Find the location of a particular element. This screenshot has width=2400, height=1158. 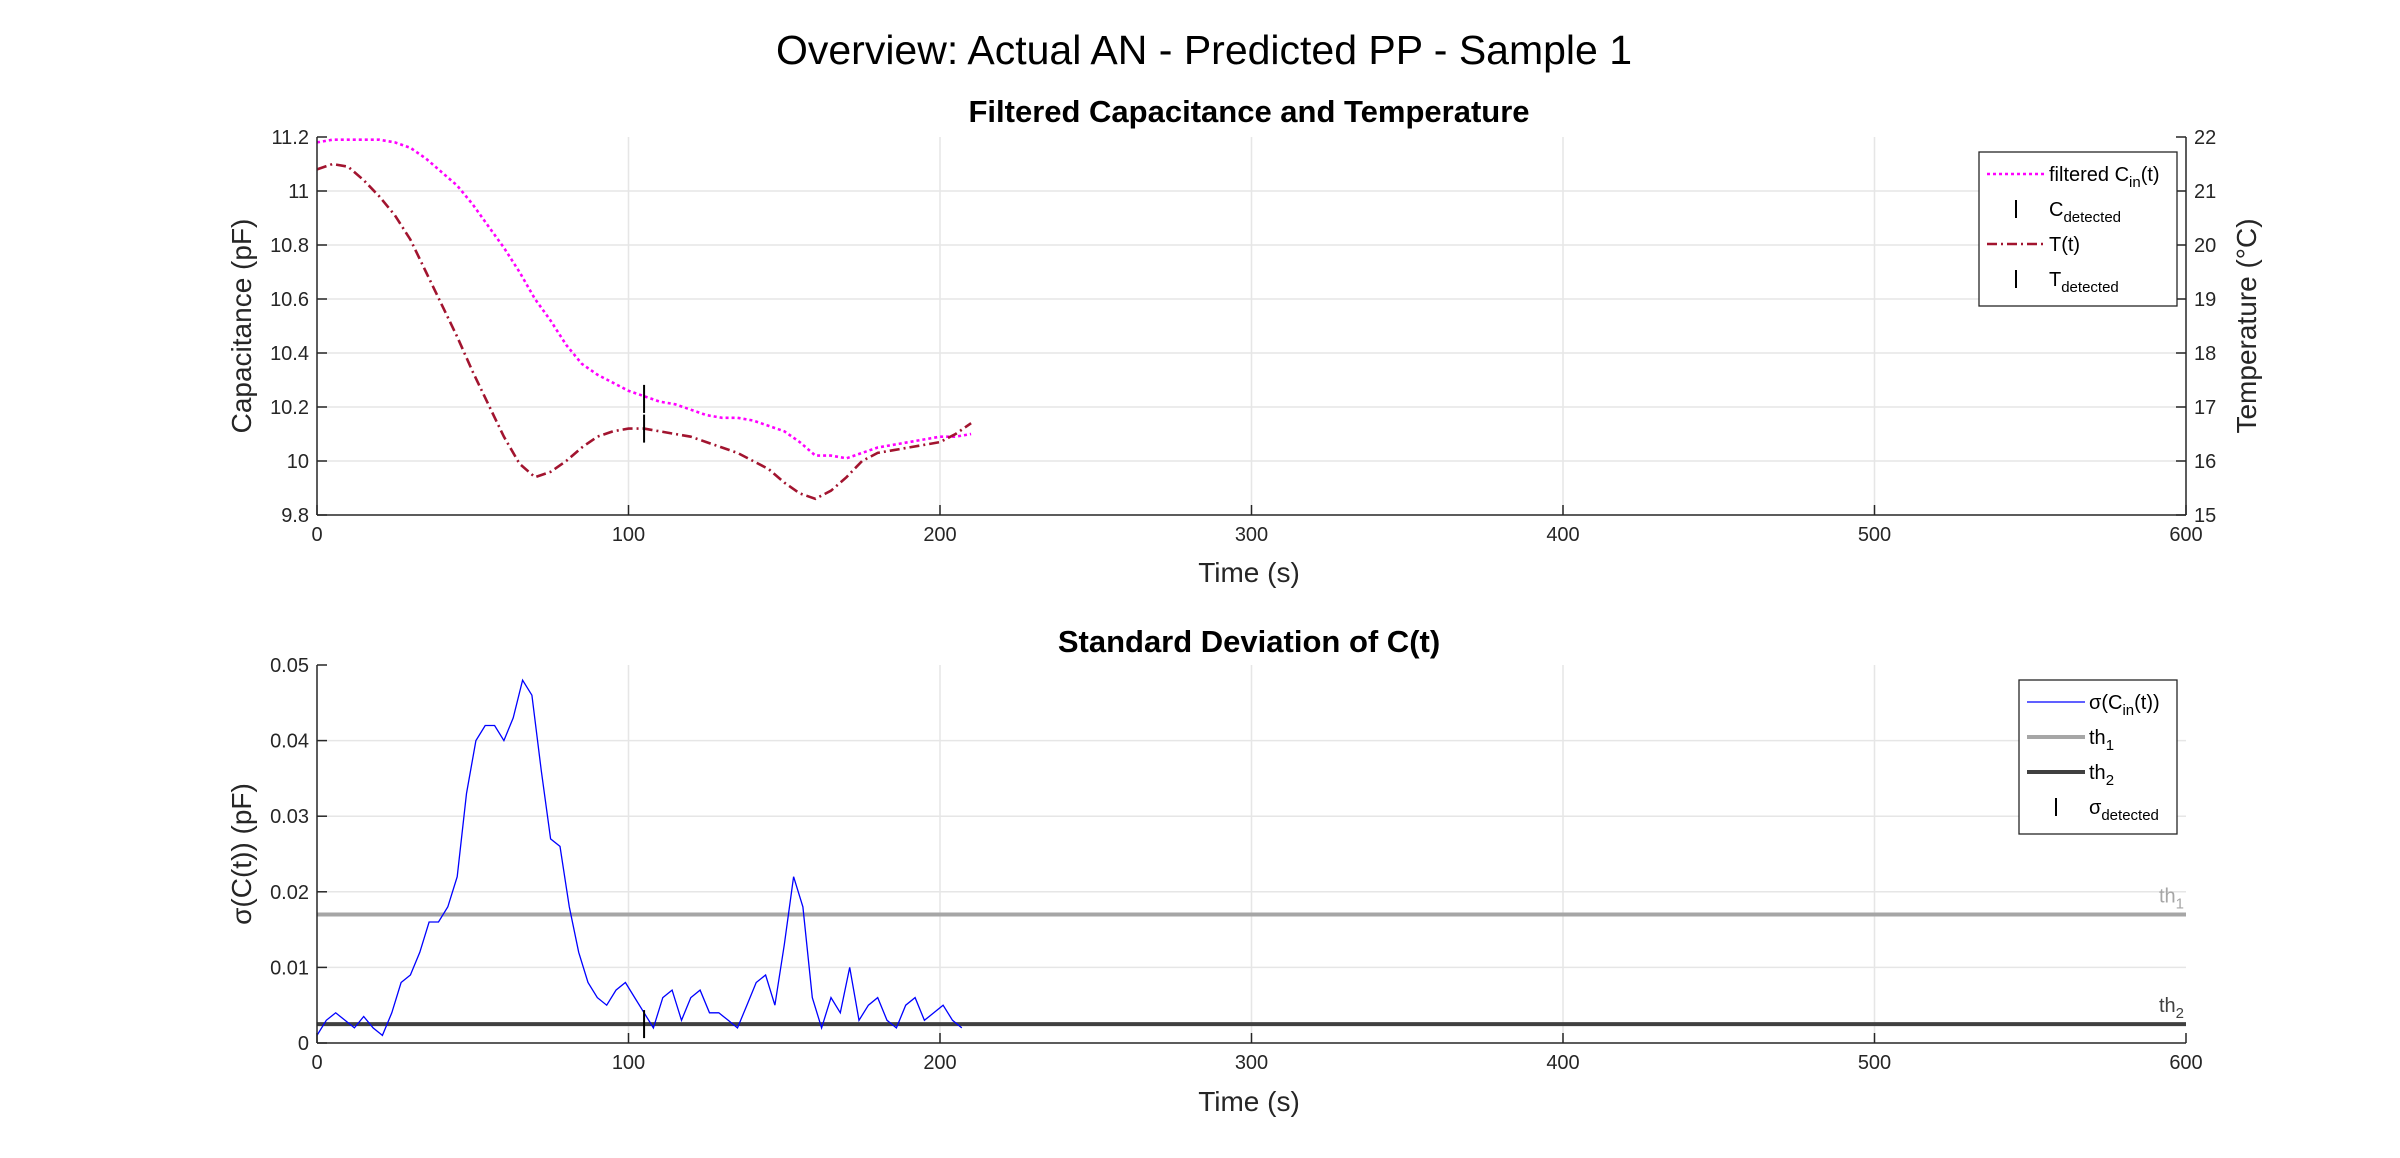

panel1-x-axis-label: Time (s) is located at coordinates (1249, 572).